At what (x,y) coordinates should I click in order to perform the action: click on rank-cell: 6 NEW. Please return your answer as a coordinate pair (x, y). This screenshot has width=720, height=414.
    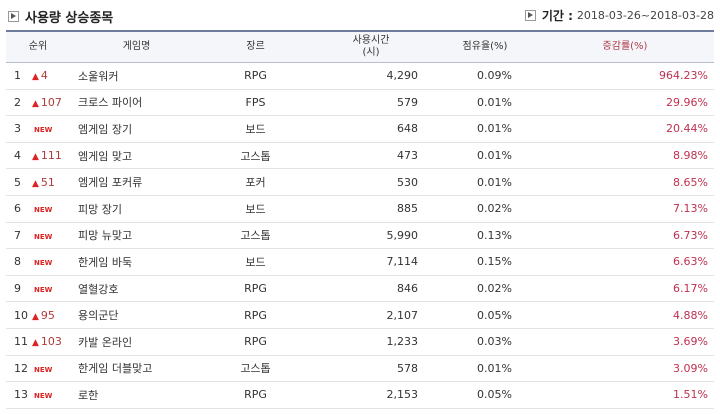
    Looking at the image, I should click on (38, 209).